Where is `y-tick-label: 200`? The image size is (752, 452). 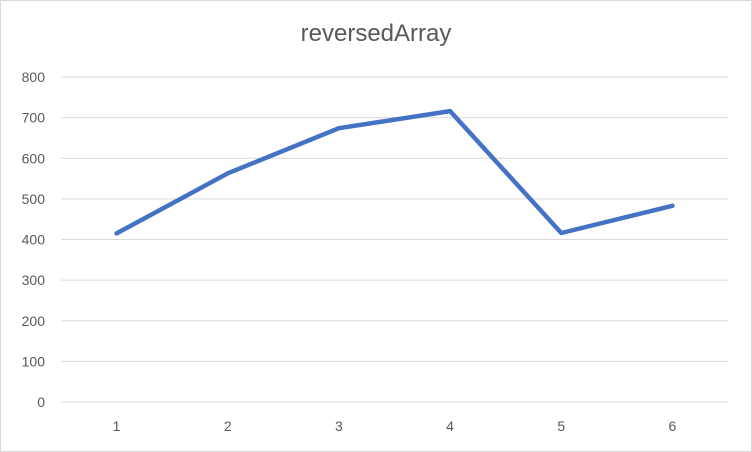 y-tick-label: 200 is located at coordinates (34, 321).